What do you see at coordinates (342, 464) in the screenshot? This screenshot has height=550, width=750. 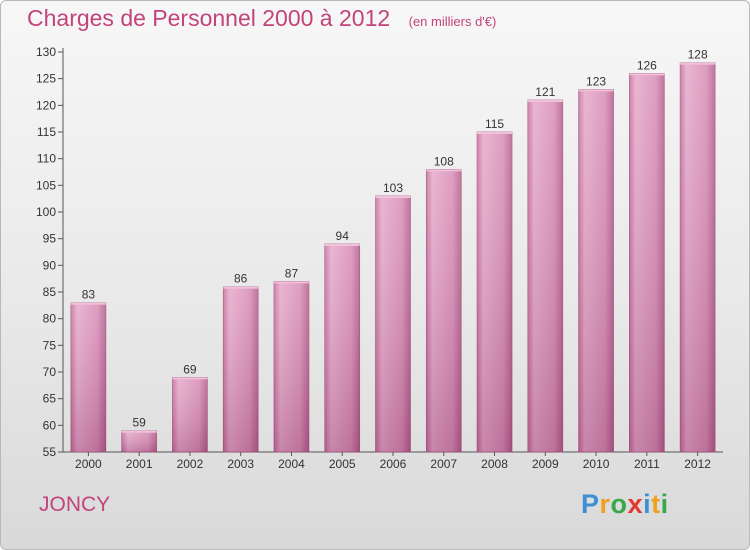 I see `x-tick-label: 2005` at bounding box center [342, 464].